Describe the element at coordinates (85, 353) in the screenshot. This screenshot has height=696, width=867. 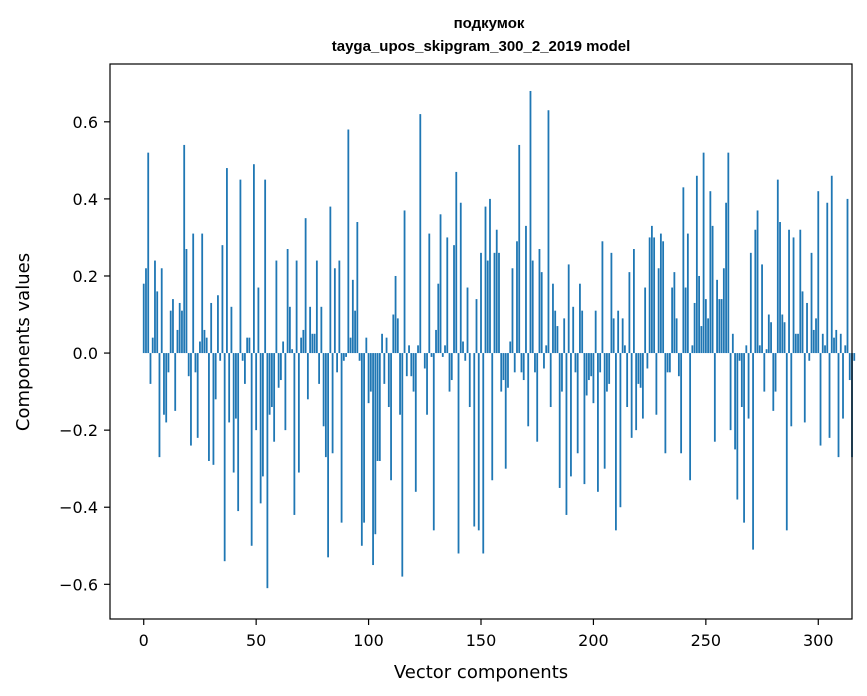
I see `y-tick-label: 0.0` at that location.